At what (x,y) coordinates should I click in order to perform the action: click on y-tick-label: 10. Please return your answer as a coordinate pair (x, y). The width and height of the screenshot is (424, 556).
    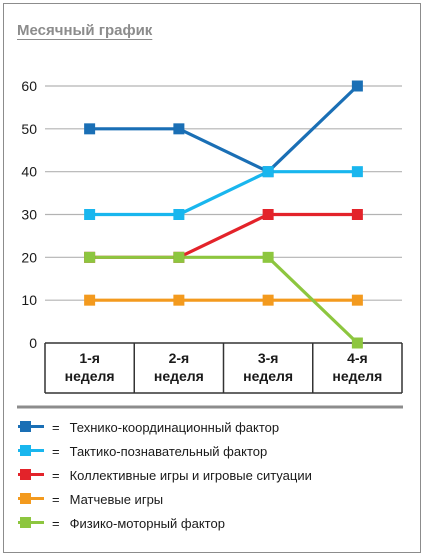
    Looking at the image, I should click on (29, 300).